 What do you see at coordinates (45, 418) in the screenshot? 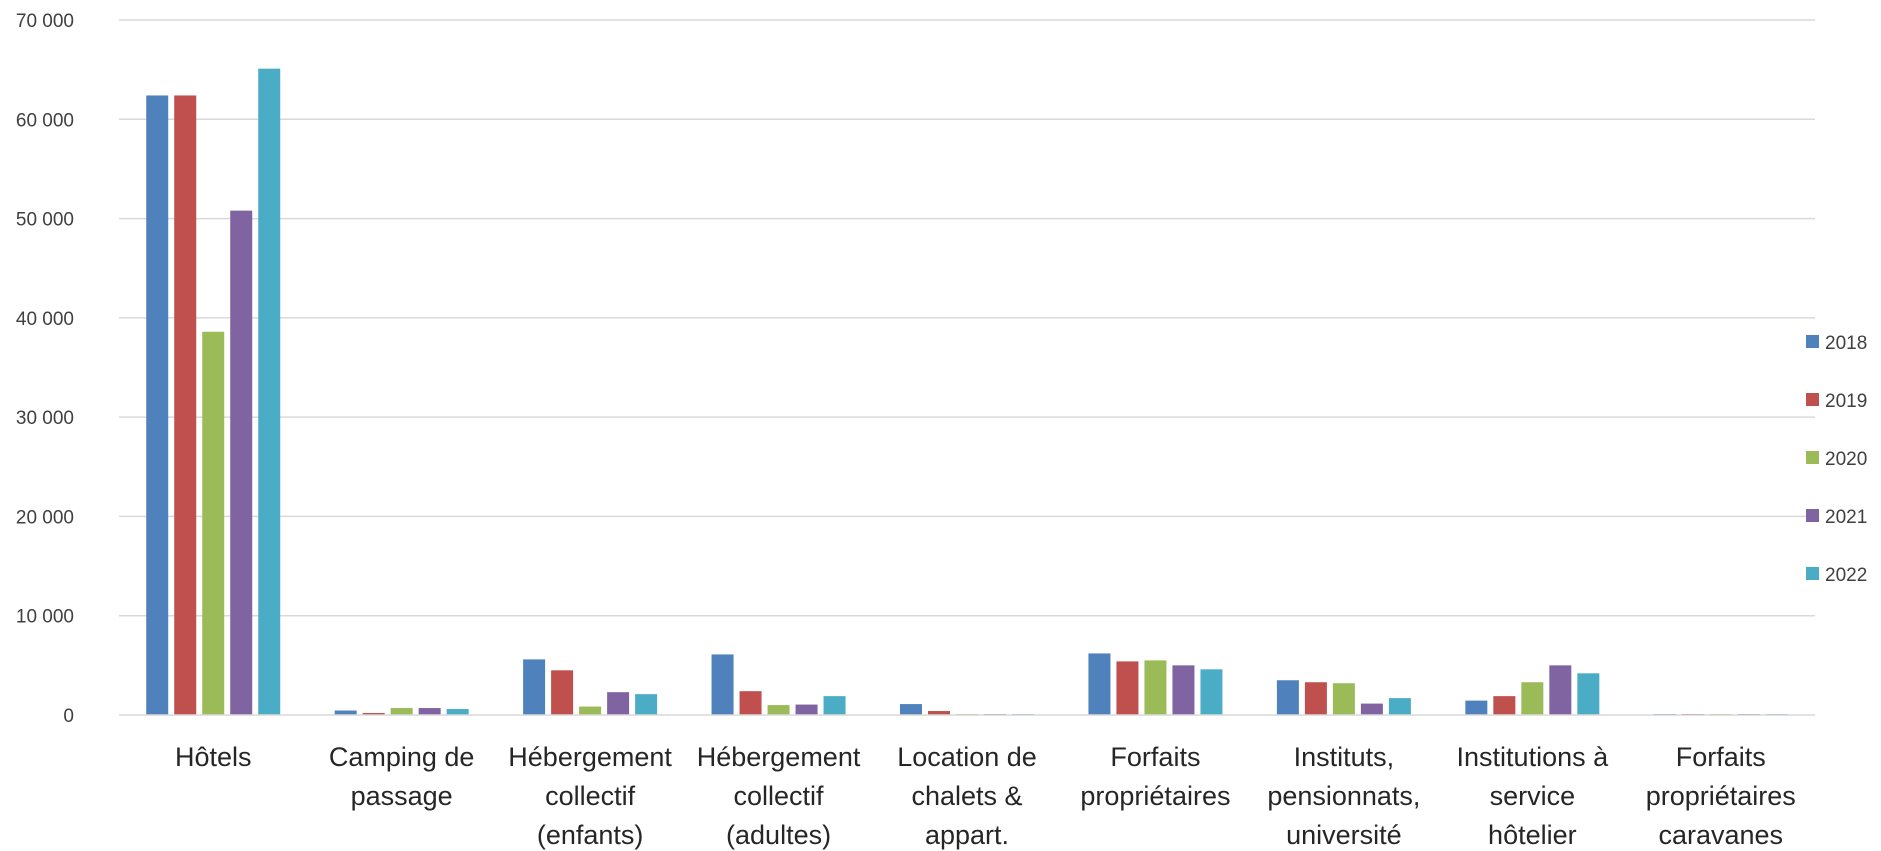
I see `y-tick-label: 30 000` at bounding box center [45, 418].